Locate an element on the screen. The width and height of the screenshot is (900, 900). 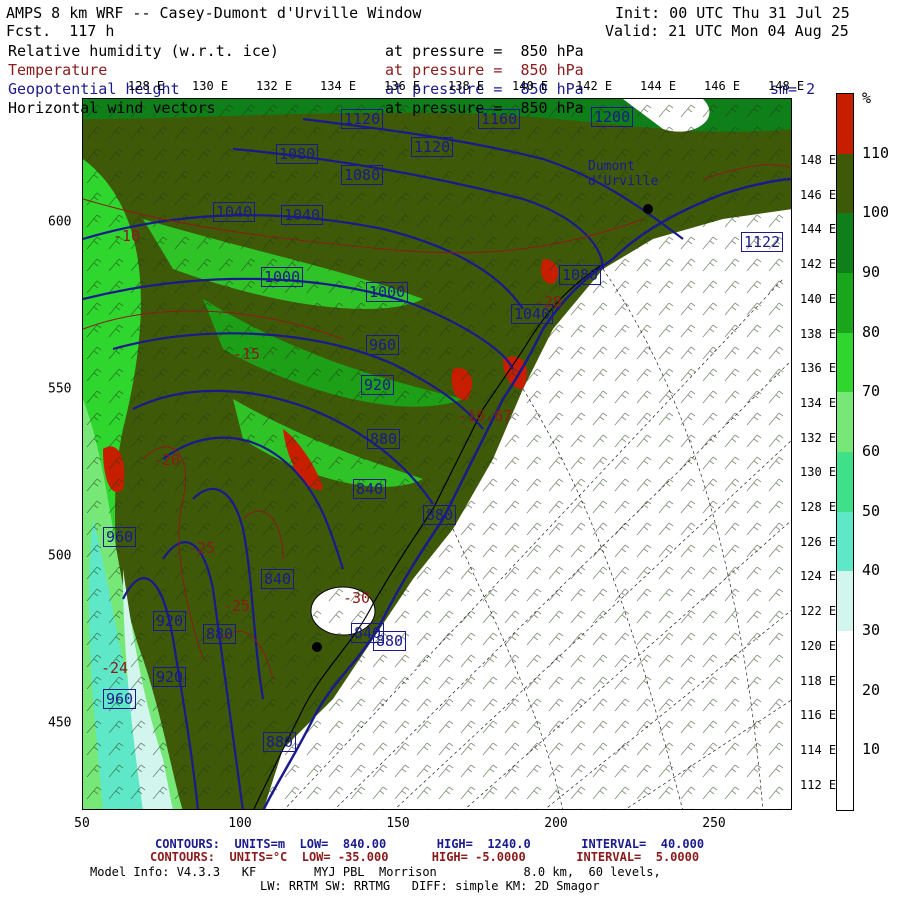
height-contour-label: 1000 is located at coordinates (387, 292).